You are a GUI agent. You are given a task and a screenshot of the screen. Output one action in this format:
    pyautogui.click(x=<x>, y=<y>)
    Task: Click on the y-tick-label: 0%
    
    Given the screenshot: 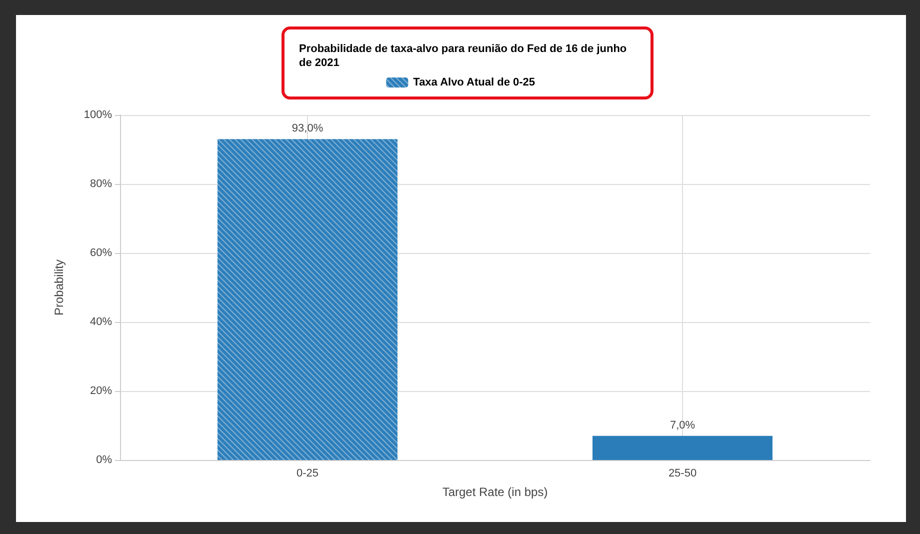 What is the action you would take?
    pyautogui.click(x=104, y=460)
    